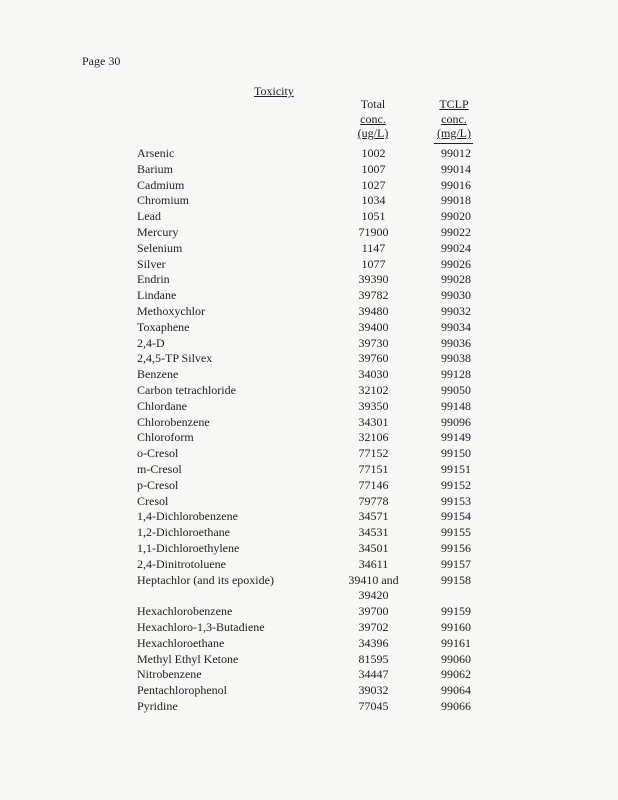 This screenshot has width=618, height=800. Describe the element at coordinates (158, 484) in the screenshot. I see `constituent-name: p-Cresol` at that location.